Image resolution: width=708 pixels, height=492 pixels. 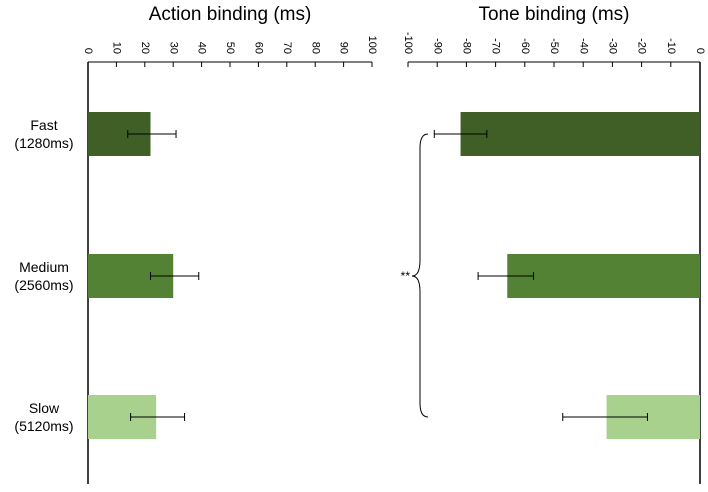 I want to click on category-labels: Fast (1280ms) Medium (2560ms) Slow (5120ms), so click(x=43, y=275).